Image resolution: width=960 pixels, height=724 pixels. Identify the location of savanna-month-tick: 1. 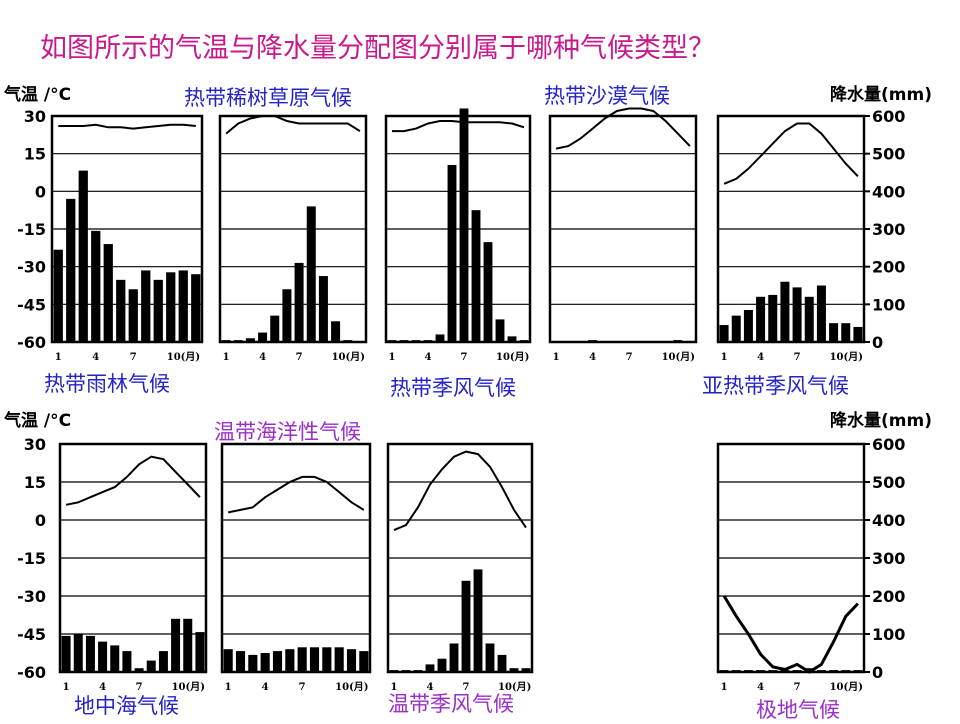
(226, 357).